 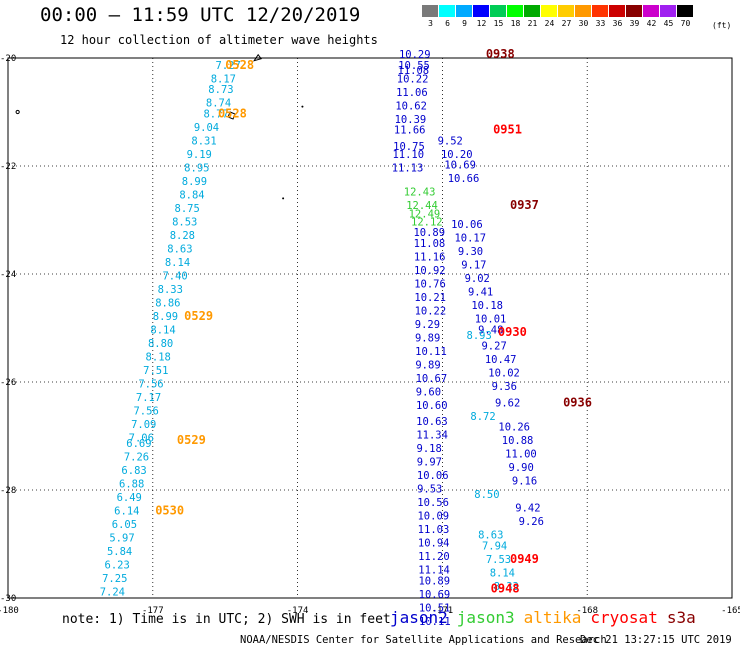 I want to click on generated-timestamp: Dec 21 13:27:15 UTC 2019, so click(x=656, y=640).